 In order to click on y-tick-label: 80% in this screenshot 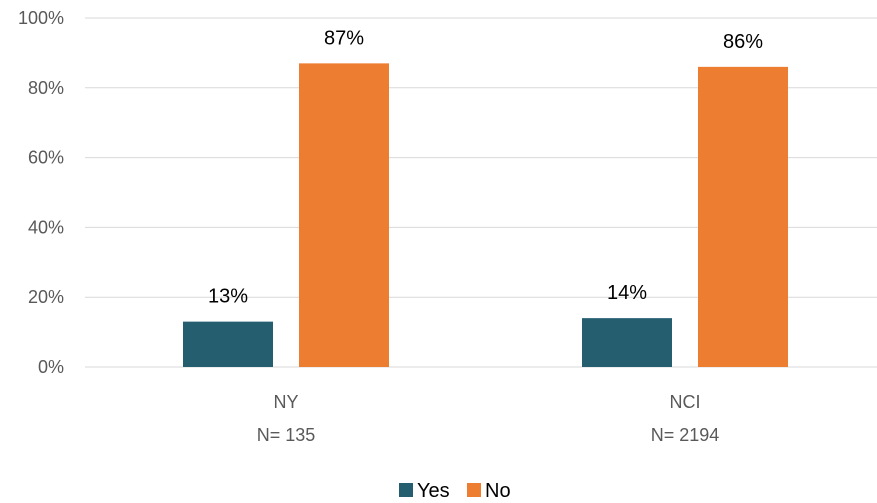, I will do `click(46, 88)`.